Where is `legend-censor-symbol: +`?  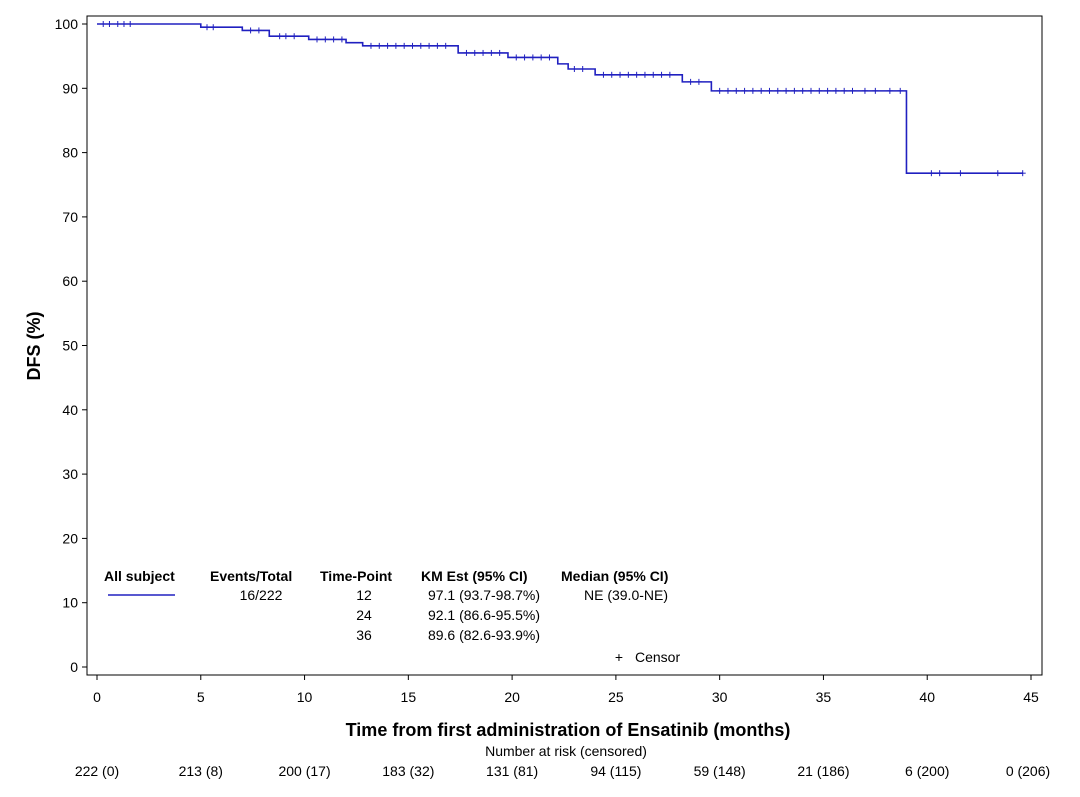 legend-censor-symbol: + is located at coordinates (619, 657).